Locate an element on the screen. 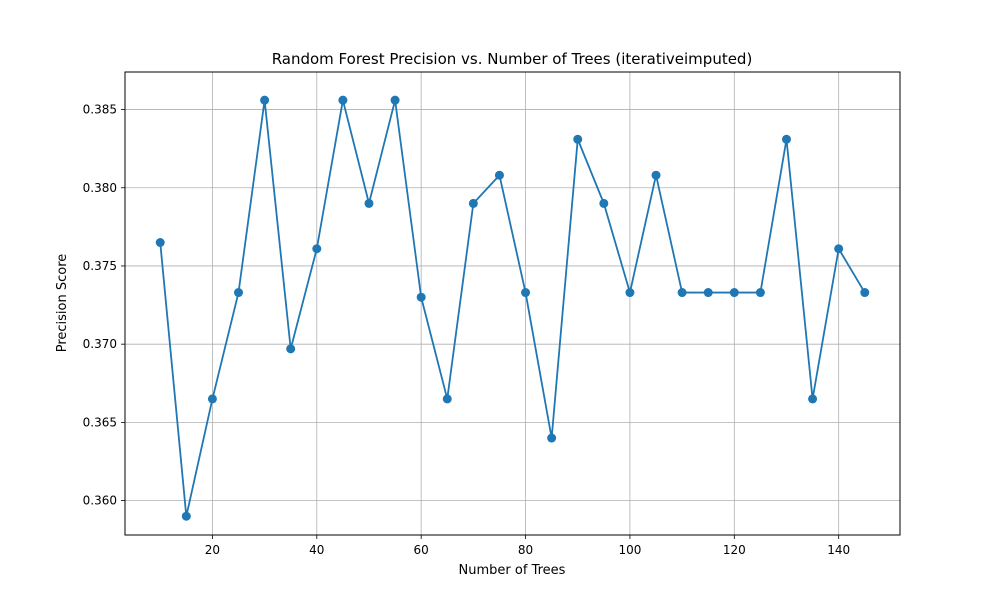  y-tick-label: 0.365 is located at coordinates (100, 422).